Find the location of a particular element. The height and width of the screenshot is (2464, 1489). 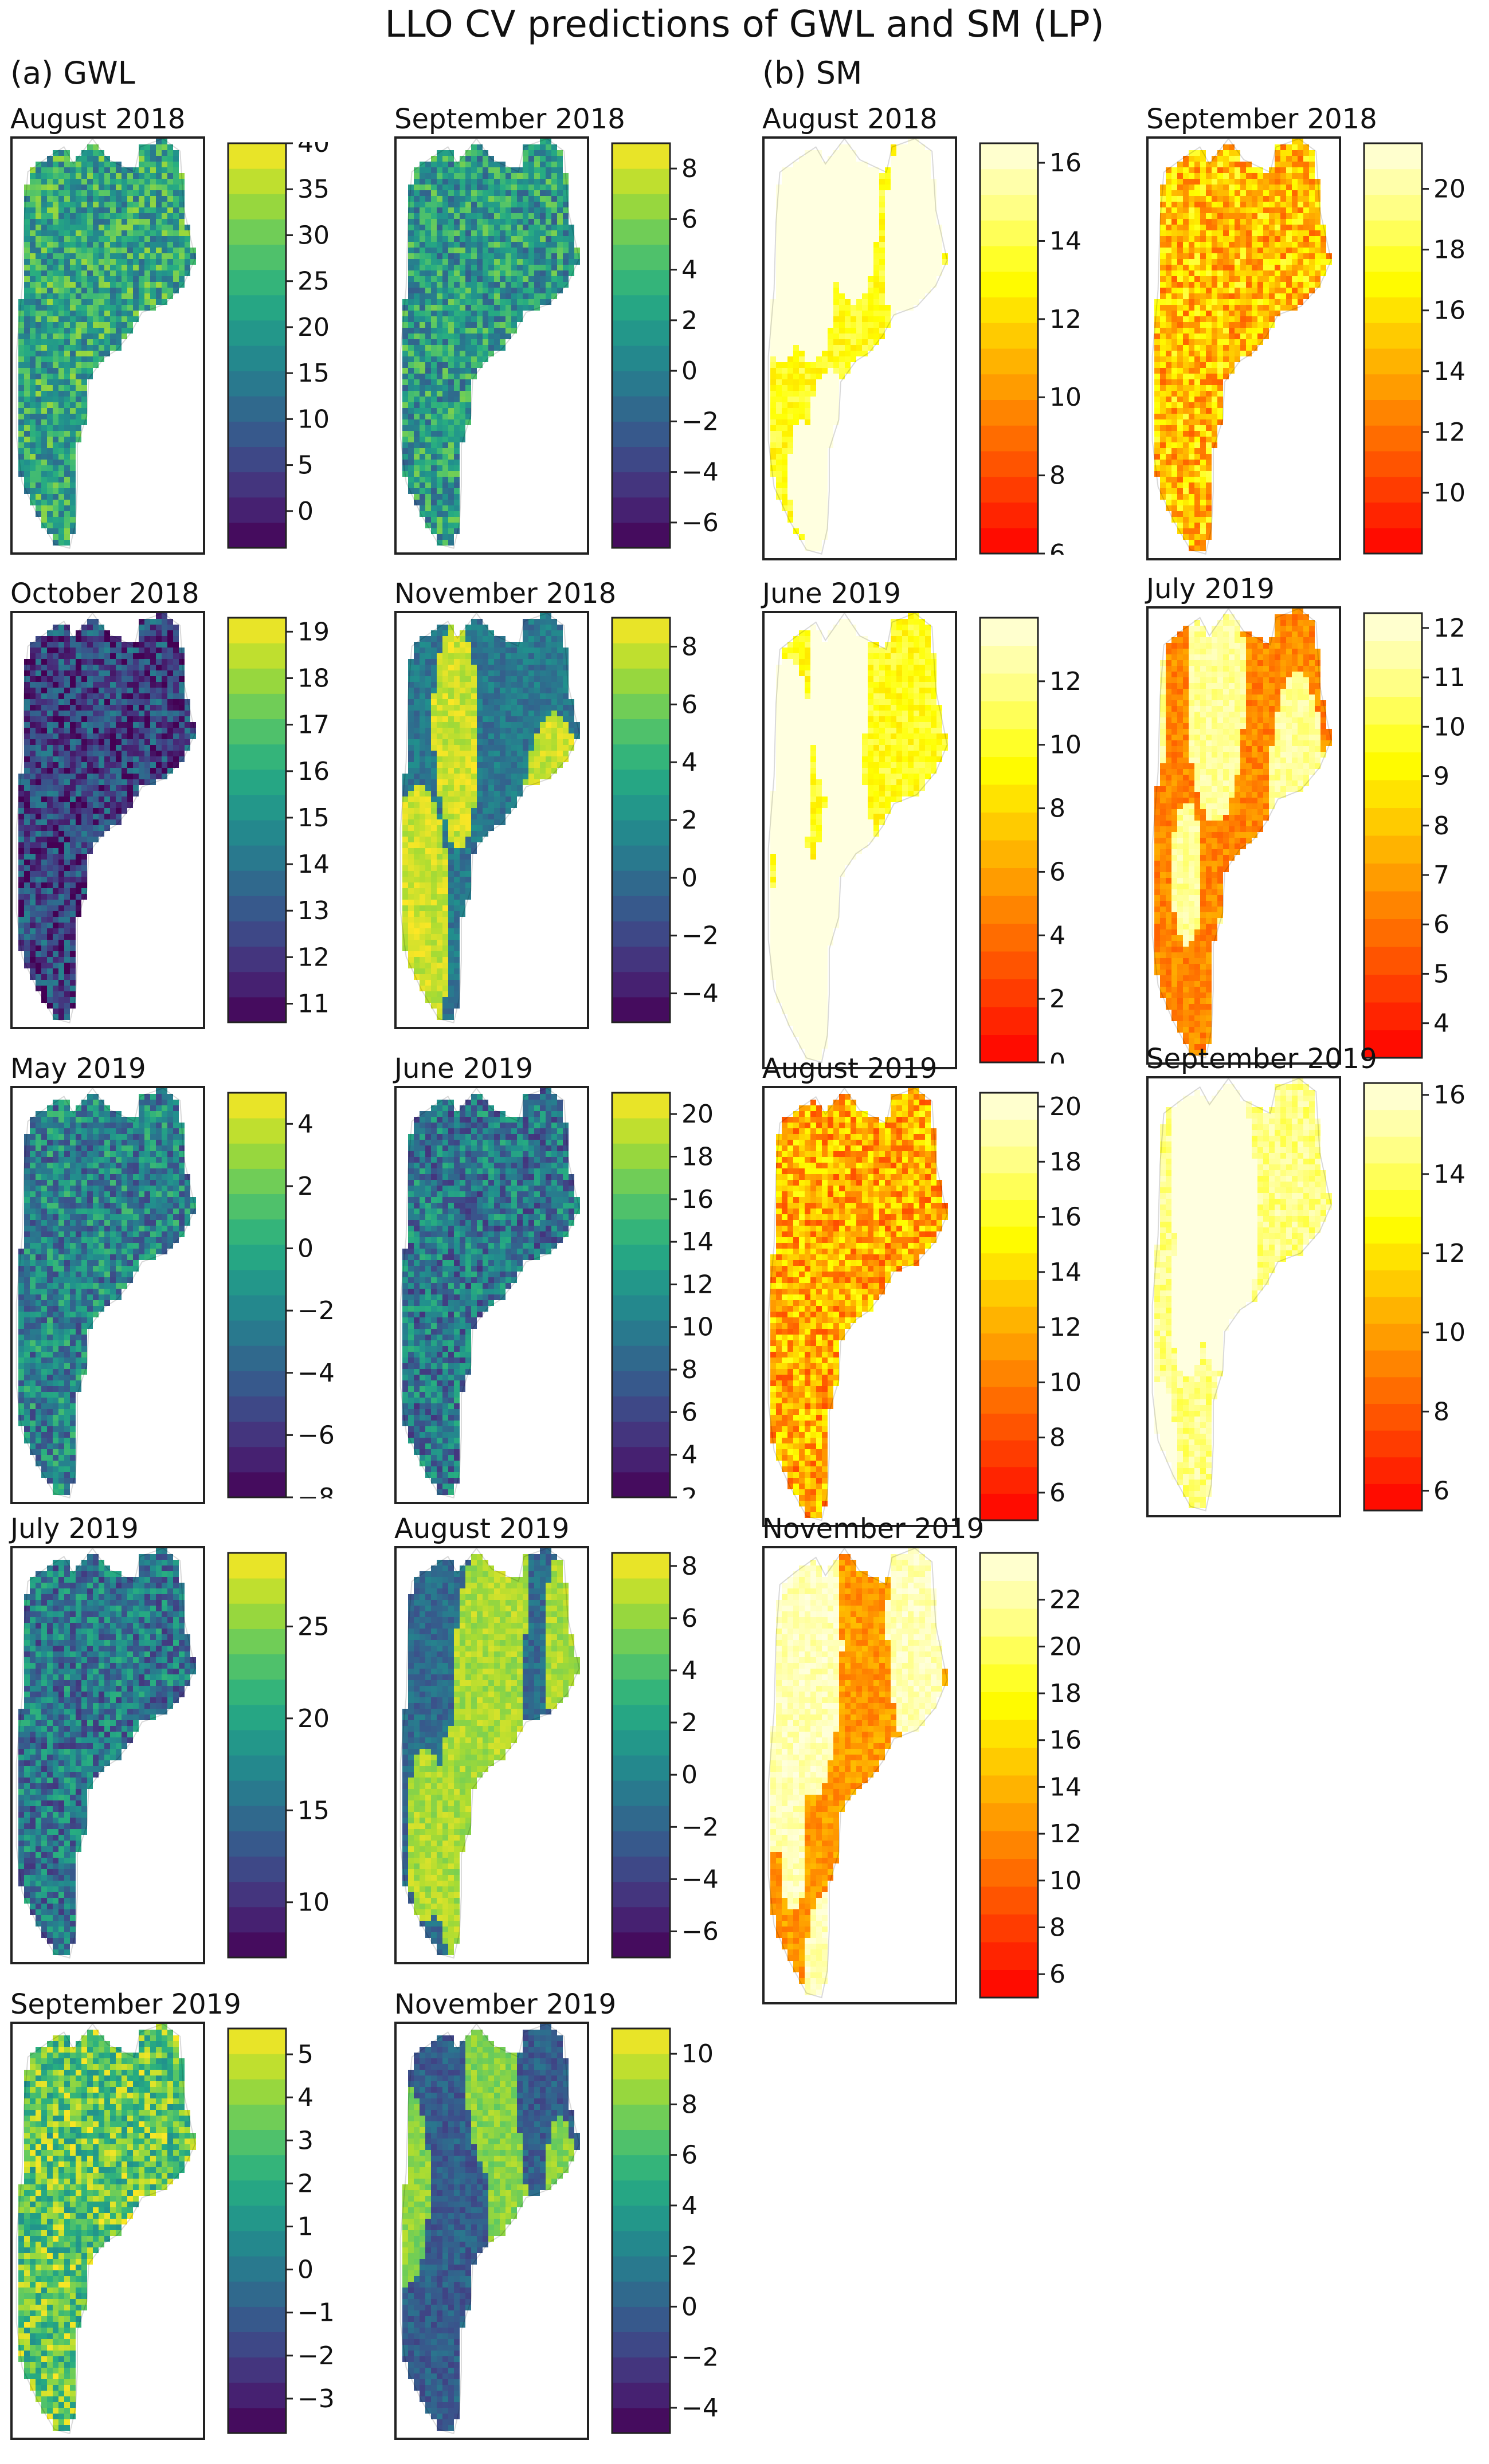

map-panel: October 2018 11 12 13 14 15 16 17 18 19 is located at coordinates (191, 804).